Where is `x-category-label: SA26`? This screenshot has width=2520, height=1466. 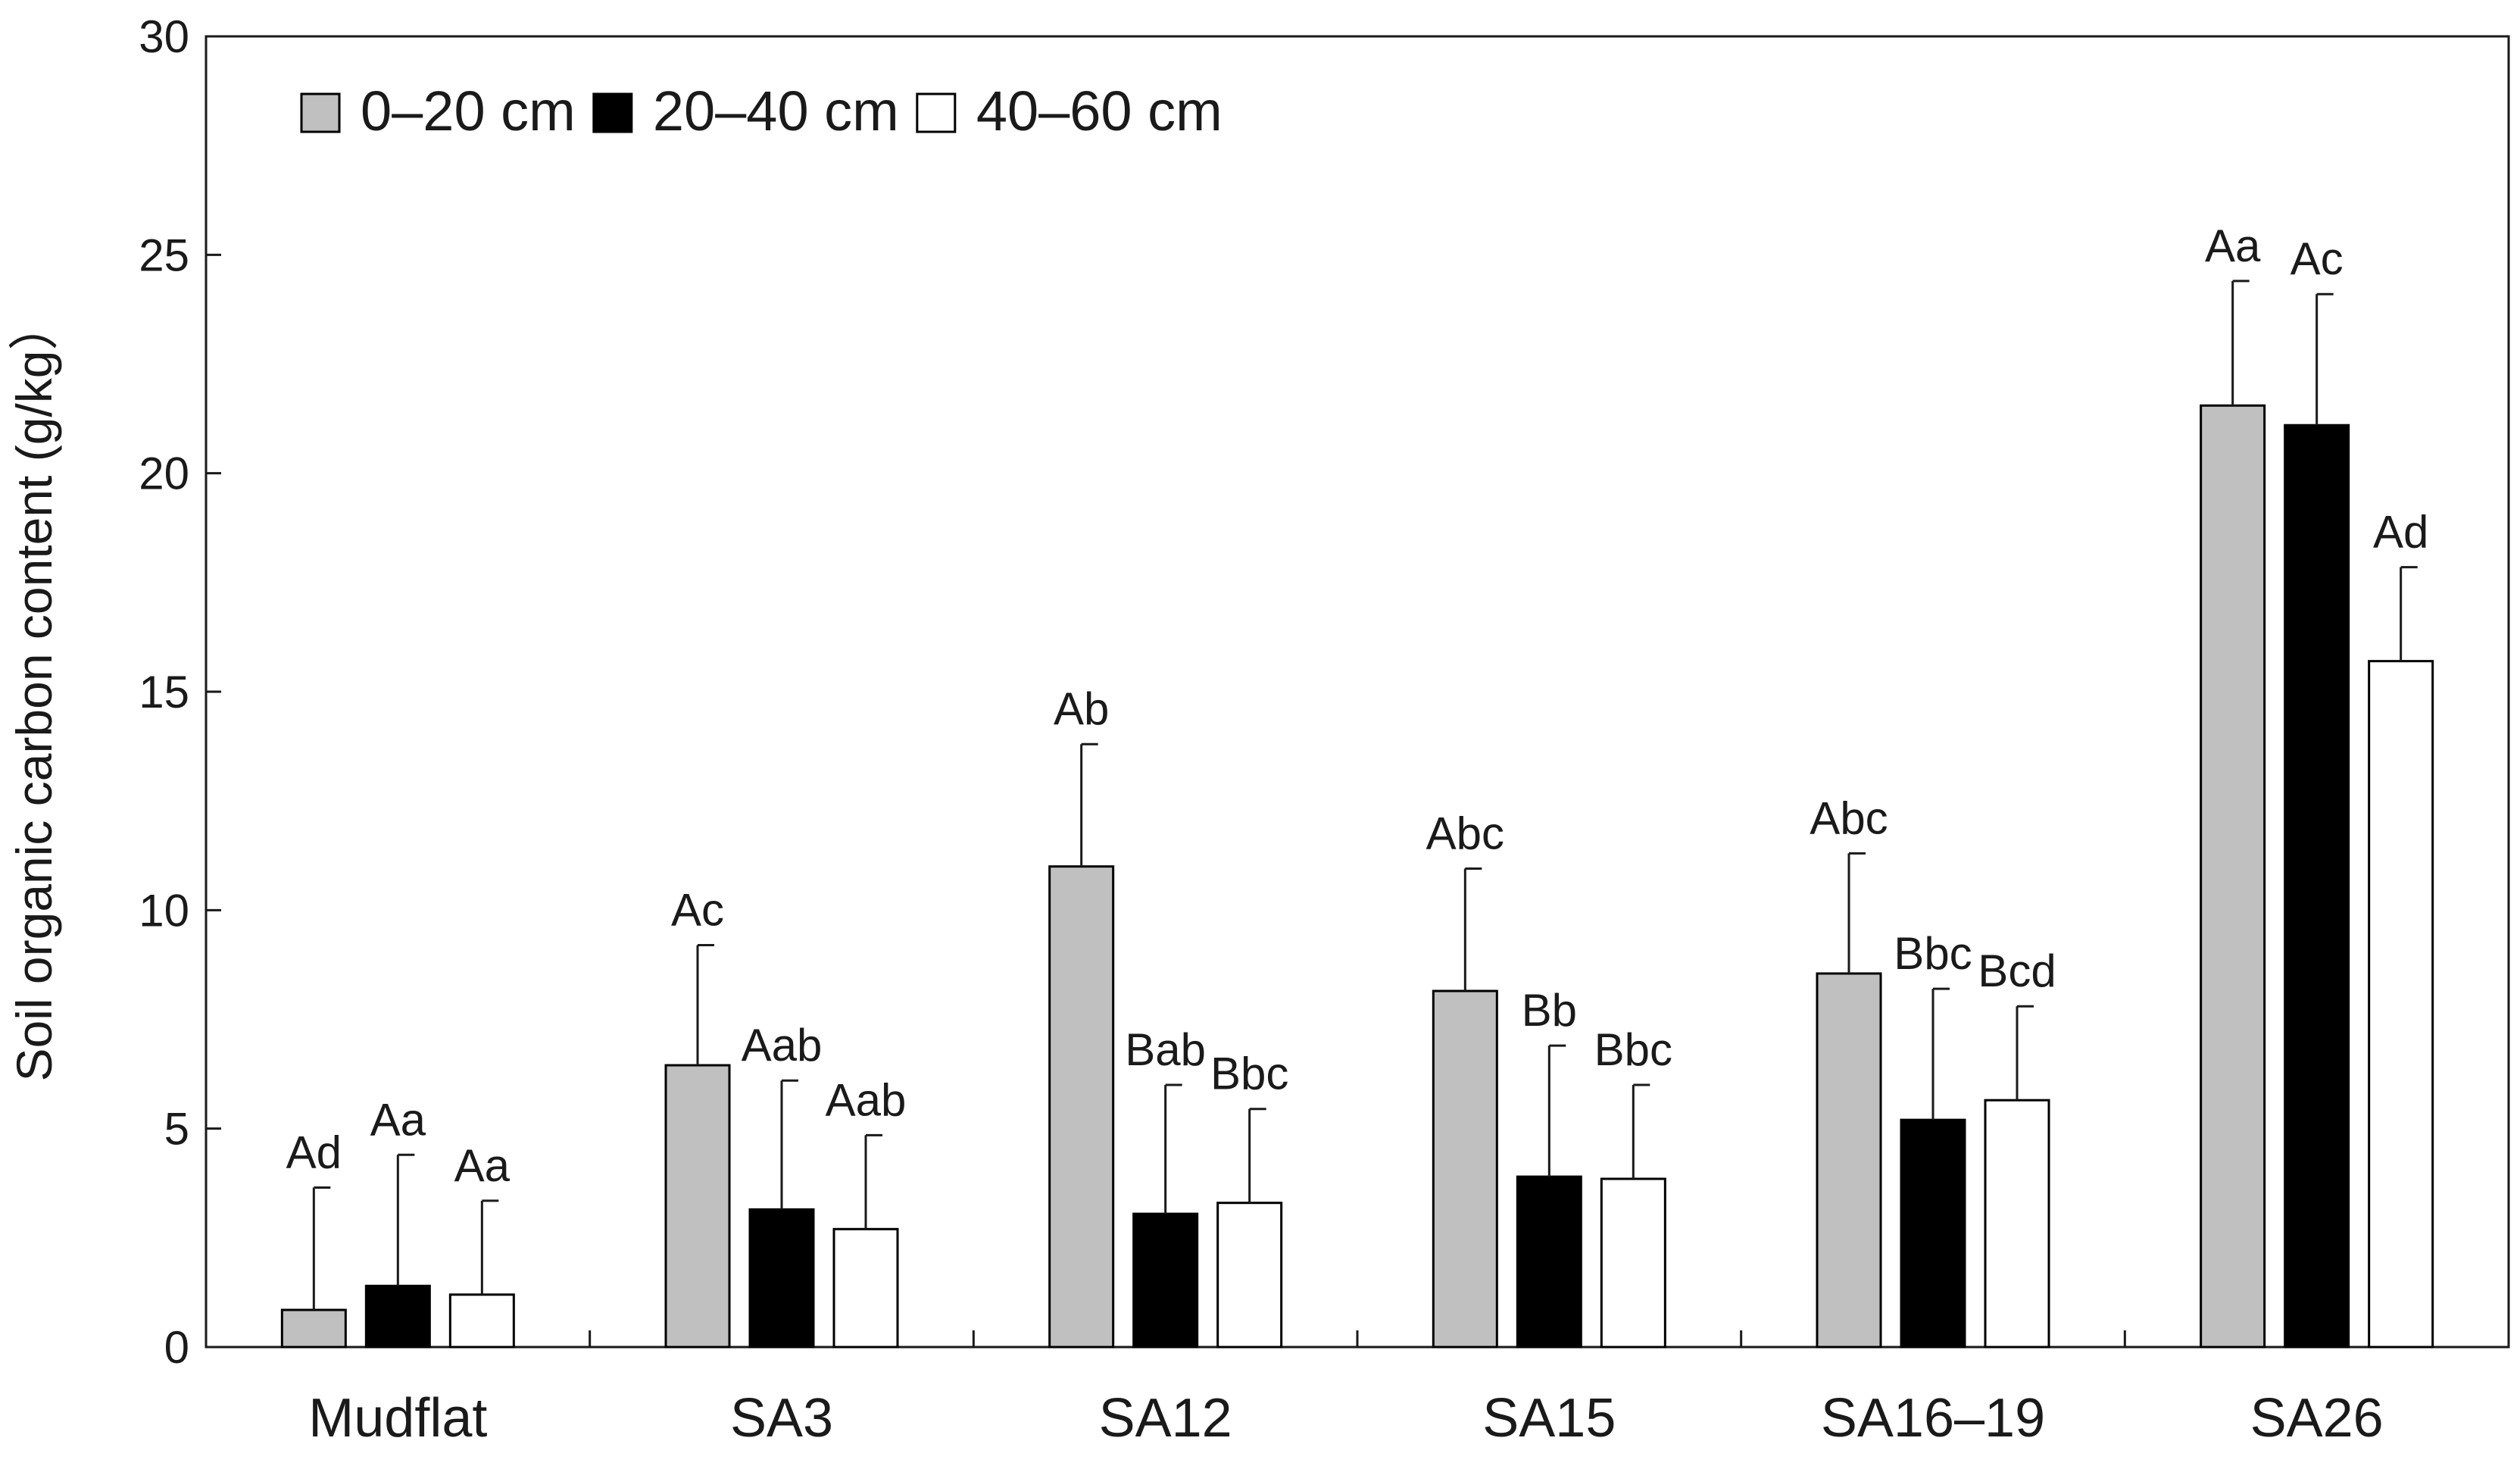
x-category-label: SA26 is located at coordinates (2317, 1418).